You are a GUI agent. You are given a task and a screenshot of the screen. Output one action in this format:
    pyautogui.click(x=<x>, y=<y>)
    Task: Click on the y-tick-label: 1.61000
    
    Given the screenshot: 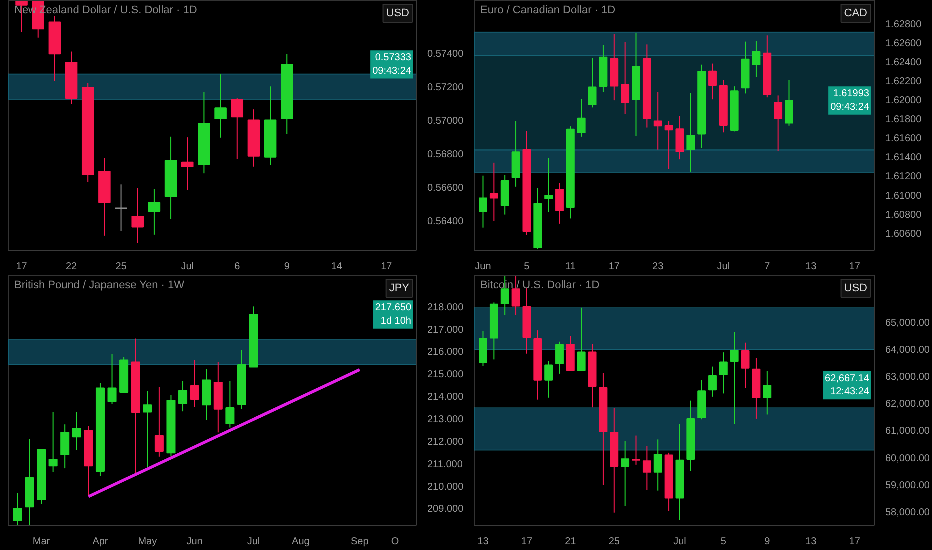 What is the action you would take?
    pyautogui.click(x=904, y=196)
    